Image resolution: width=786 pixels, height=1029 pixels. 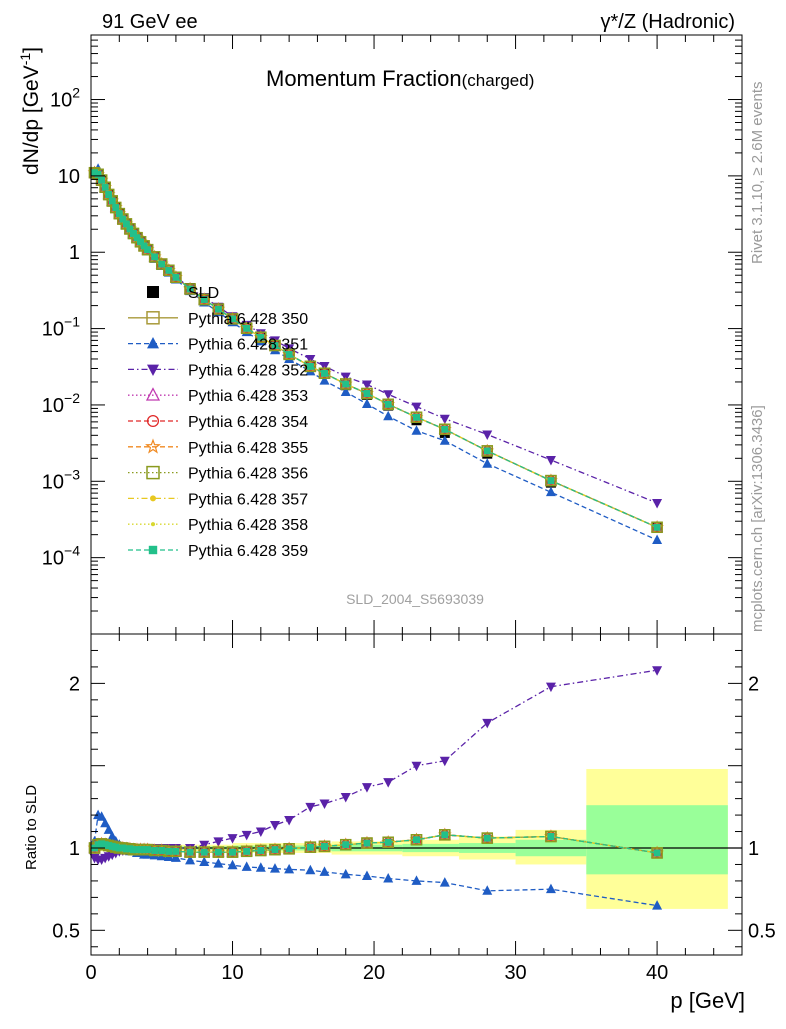 What do you see at coordinates (65, 98) in the screenshot?
I see `main-ytick-label-6: 10²` at bounding box center [65, 98].